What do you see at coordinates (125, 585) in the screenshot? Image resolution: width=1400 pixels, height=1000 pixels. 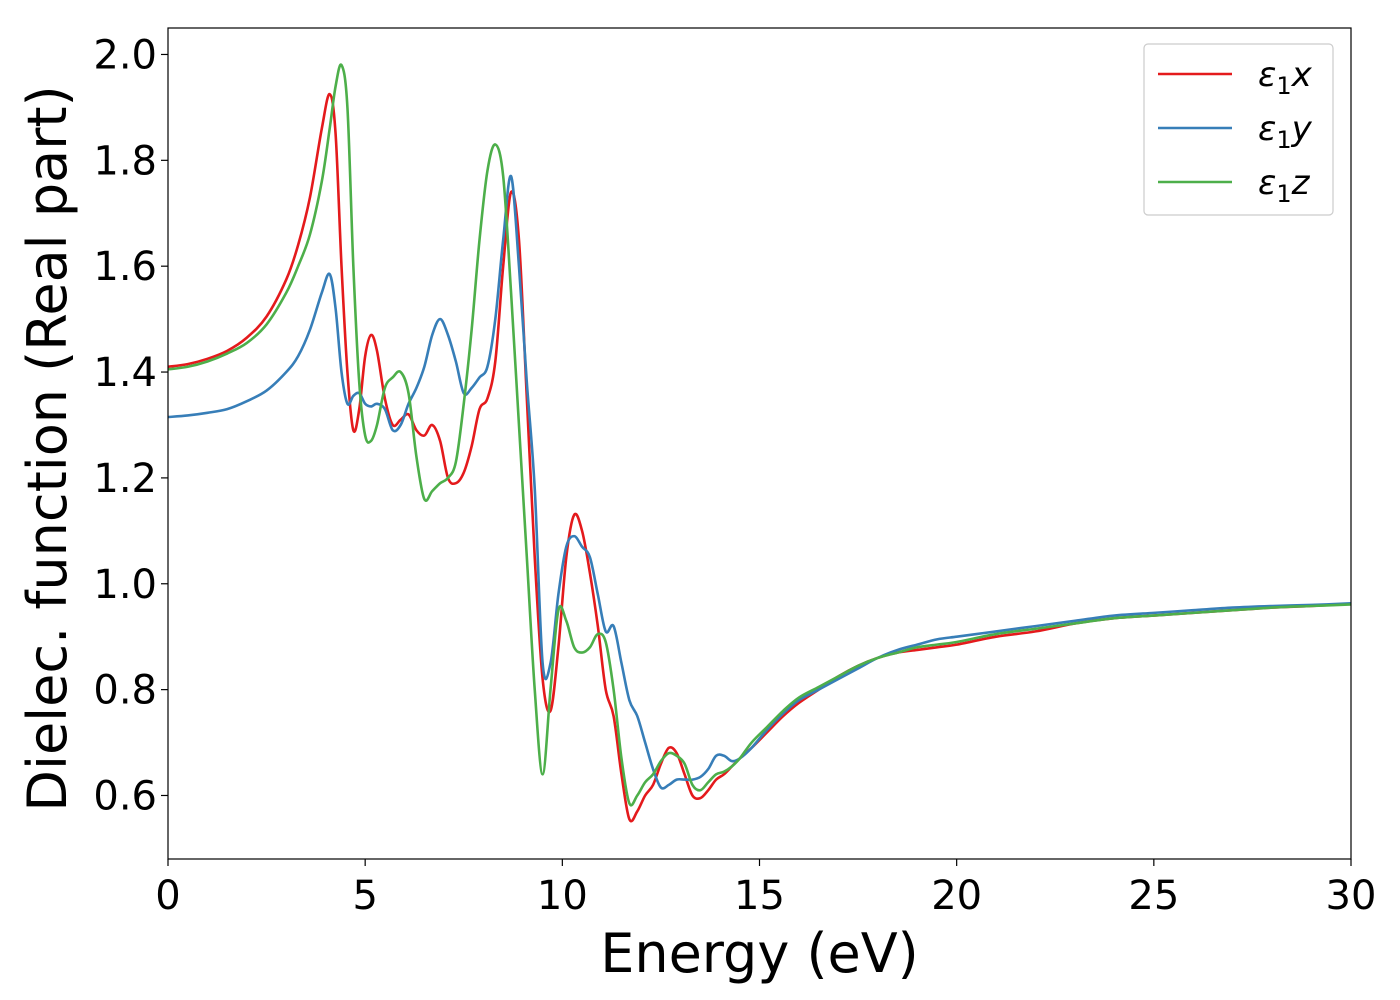 I see `y-tick-label: 1.0` at bounding box center [125, 585].